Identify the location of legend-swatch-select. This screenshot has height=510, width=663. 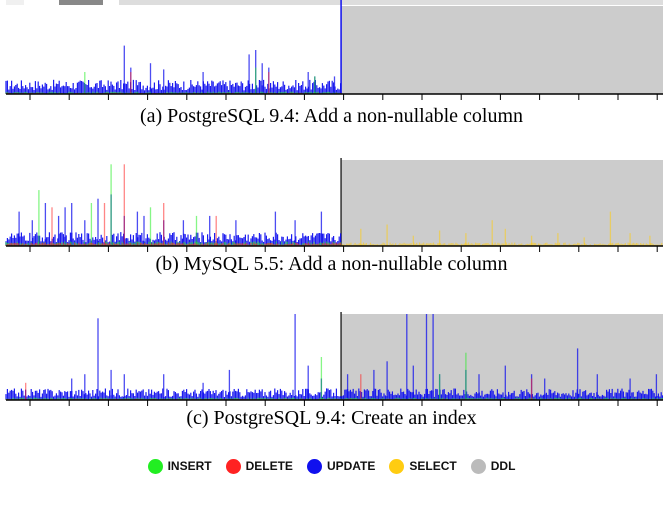
(397, 466).